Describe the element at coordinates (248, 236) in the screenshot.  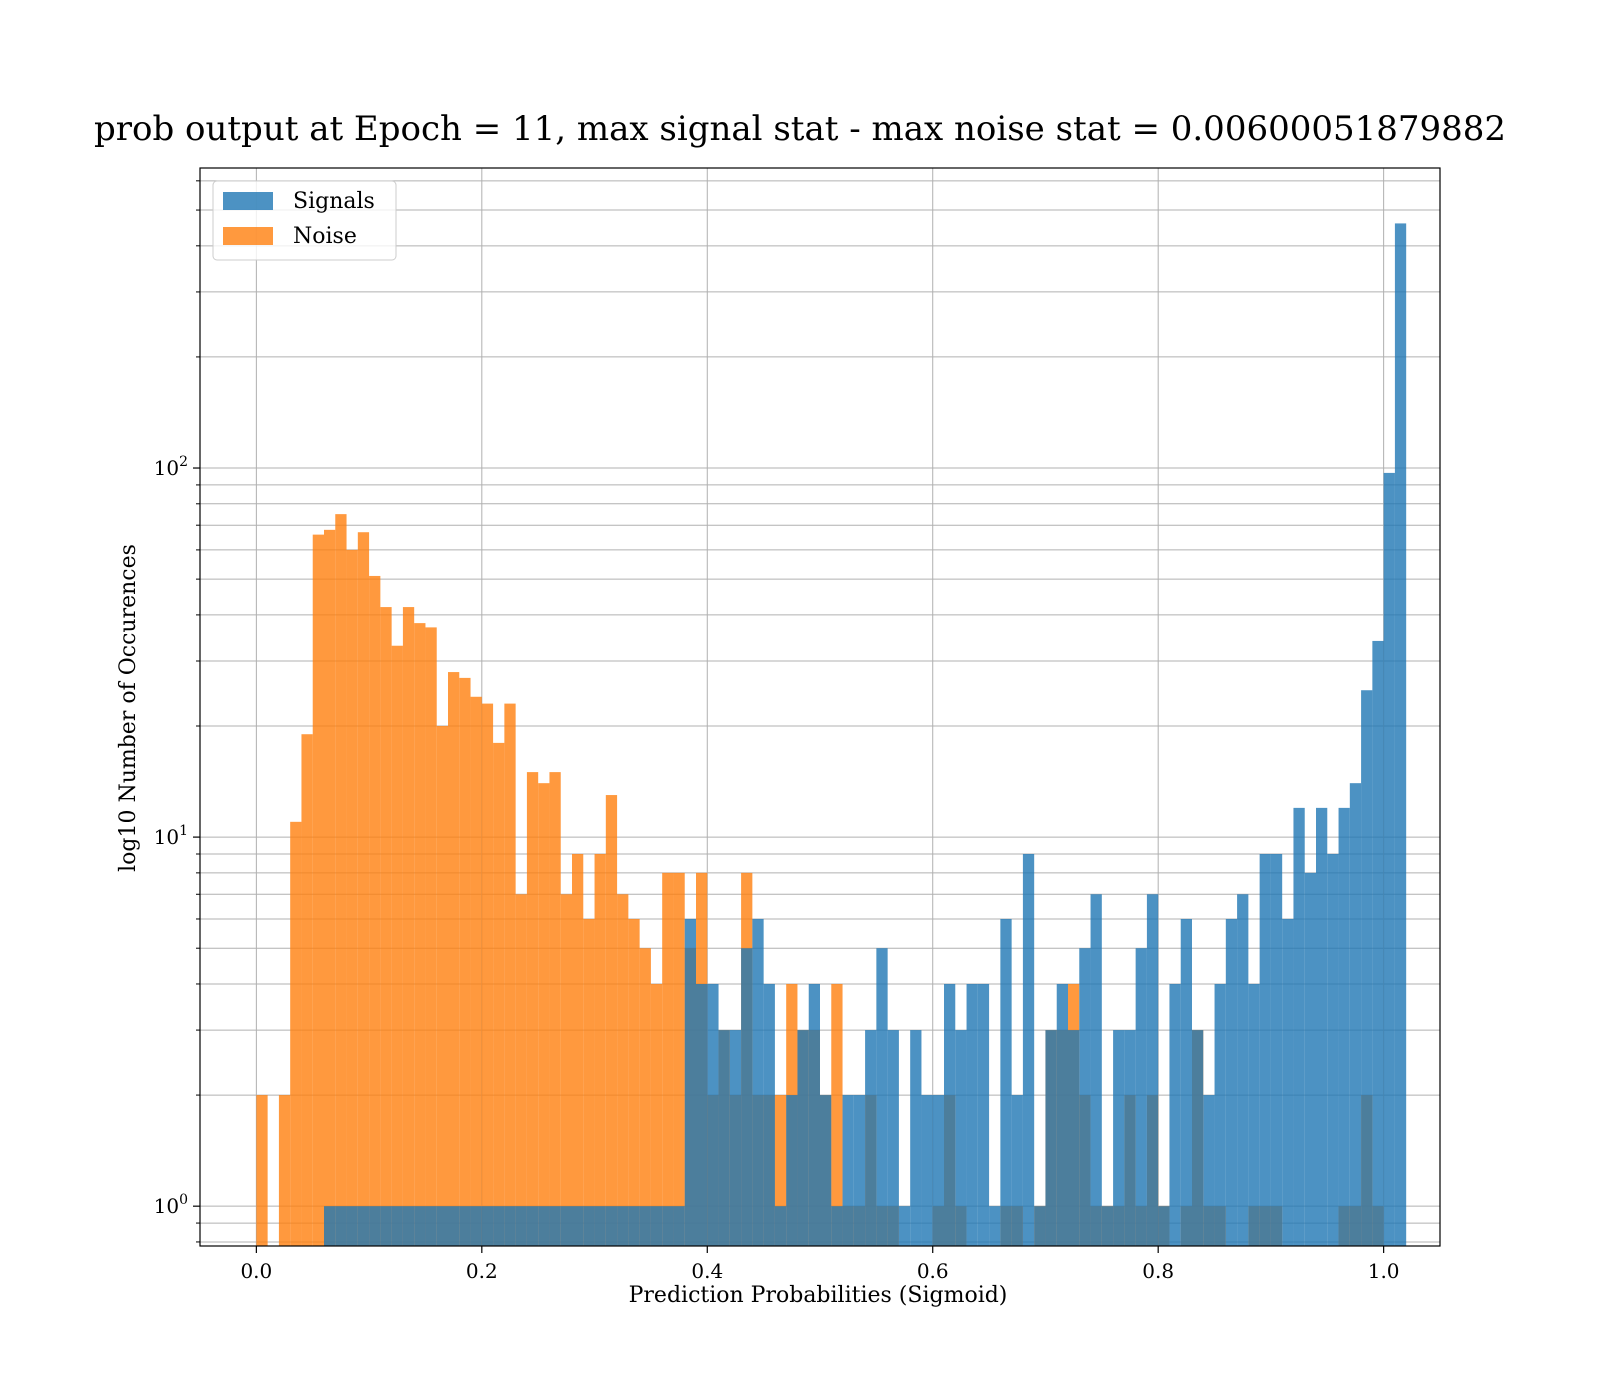
I see `legend-swatch-noise` at that location.